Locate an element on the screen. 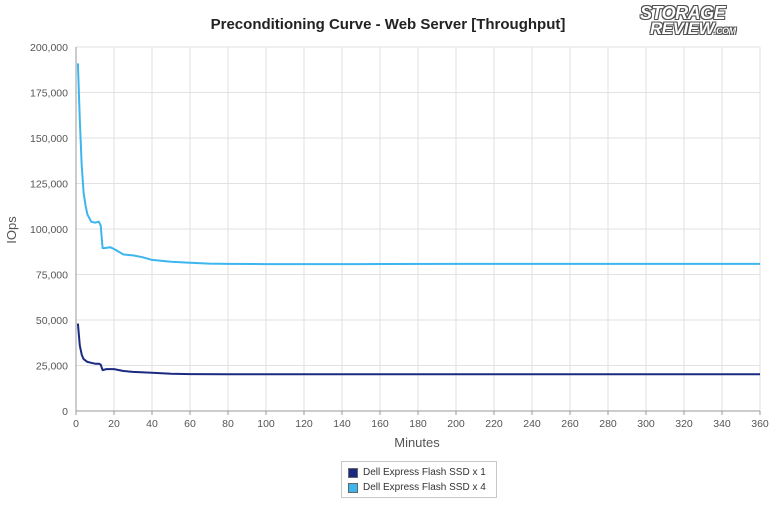  y-axis-label: IOps is located at coordinates (11, 230).